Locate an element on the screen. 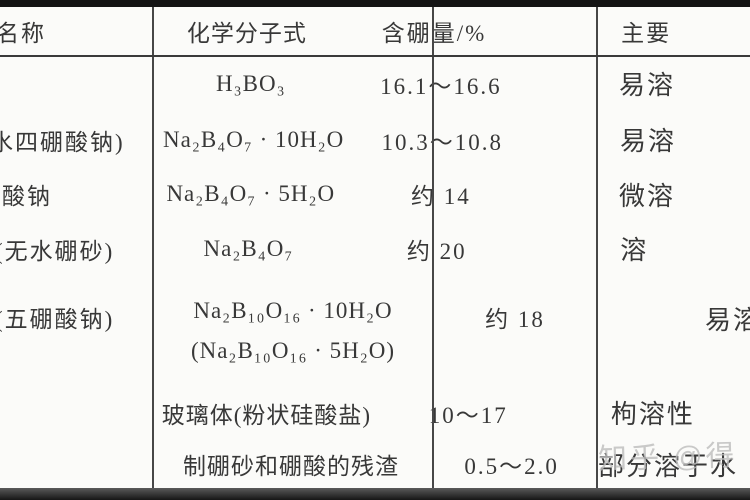 Image resolution: width=750 pixels, height=500 pixels. formula-text: Na₂B₄O₇ · 10H₂O is located at coordinates (254, 139).